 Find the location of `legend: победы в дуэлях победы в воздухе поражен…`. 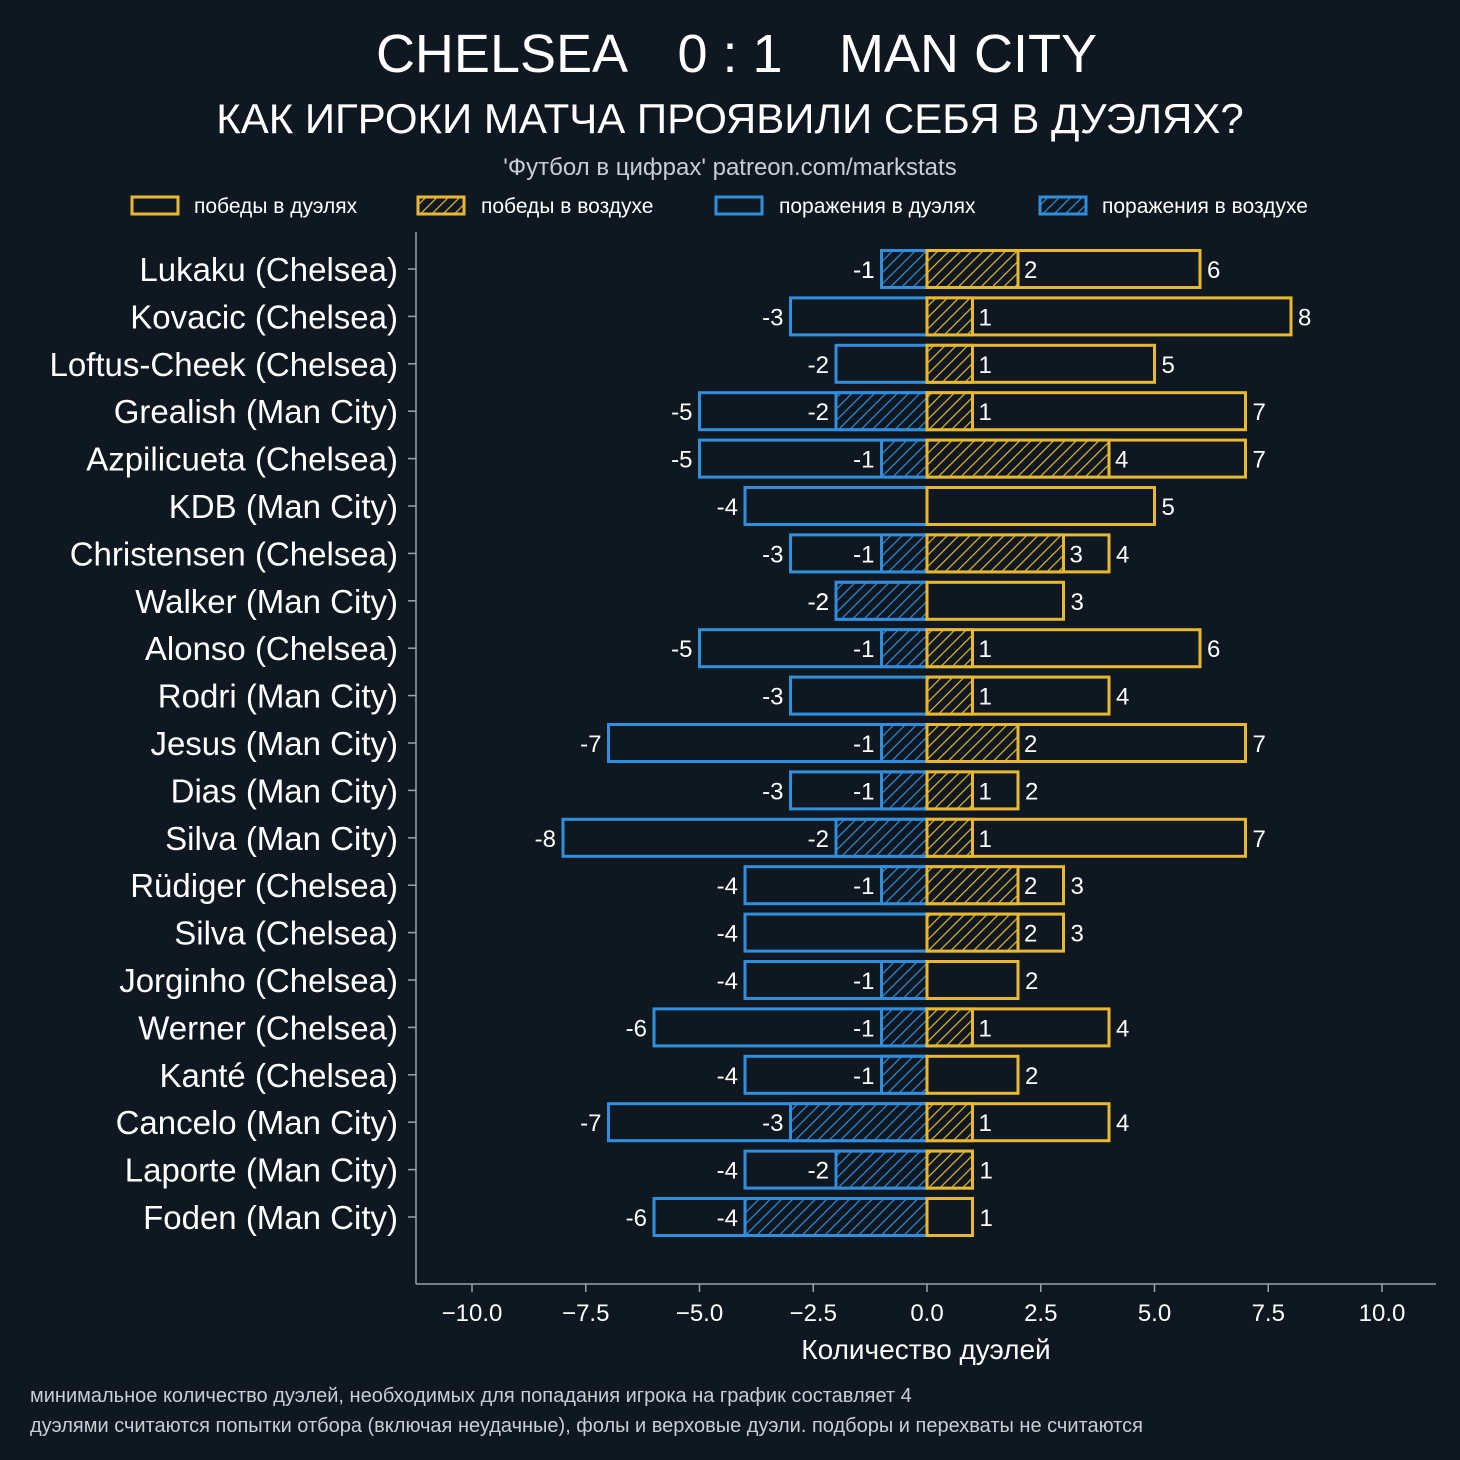

legend: победы в дуэлях победы в воздухе поражен… is located at coordinates (719, 206).